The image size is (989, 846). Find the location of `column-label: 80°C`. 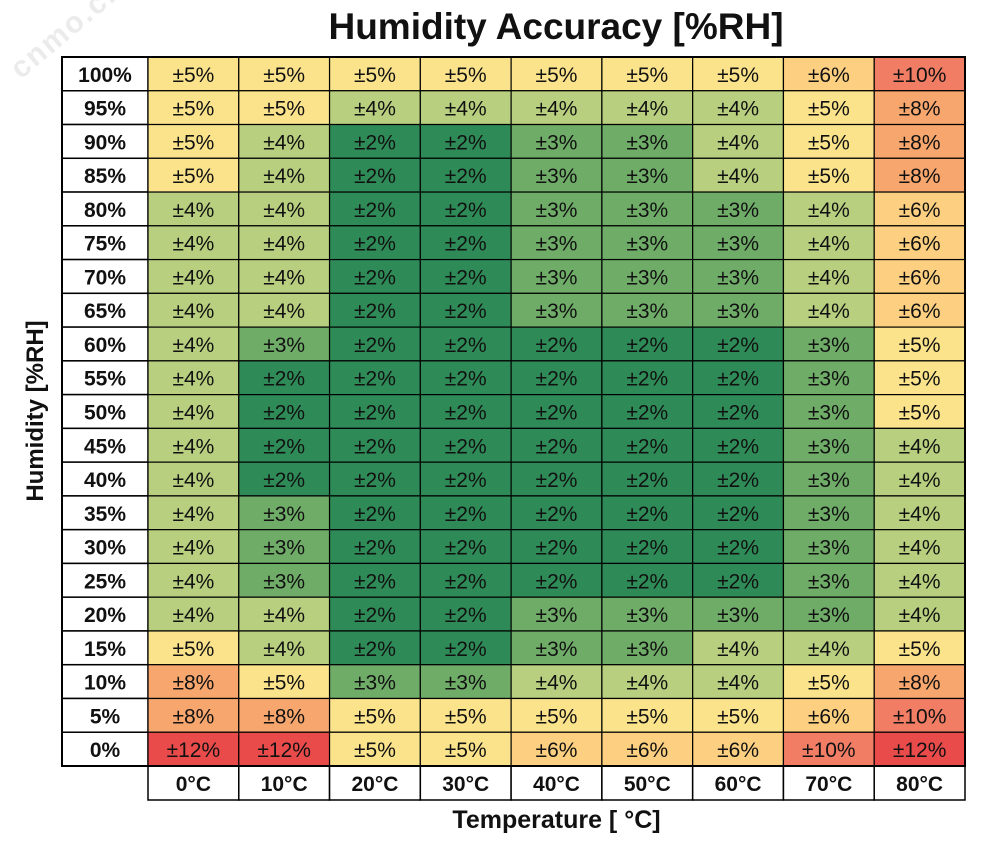

column-label: 80°C is located at coordinates (919, 784).